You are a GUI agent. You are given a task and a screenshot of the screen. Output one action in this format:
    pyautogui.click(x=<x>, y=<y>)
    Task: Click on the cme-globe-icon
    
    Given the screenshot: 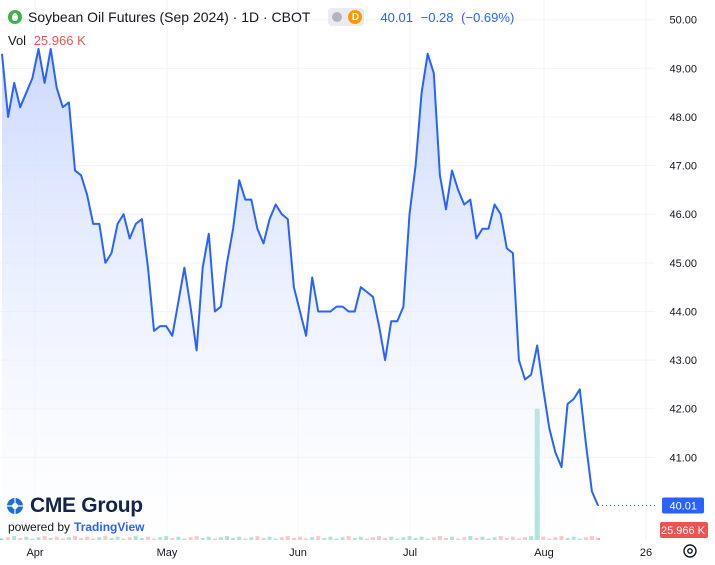 What is the action you would take?
    pyautogui.click(x=15, y=506)
    